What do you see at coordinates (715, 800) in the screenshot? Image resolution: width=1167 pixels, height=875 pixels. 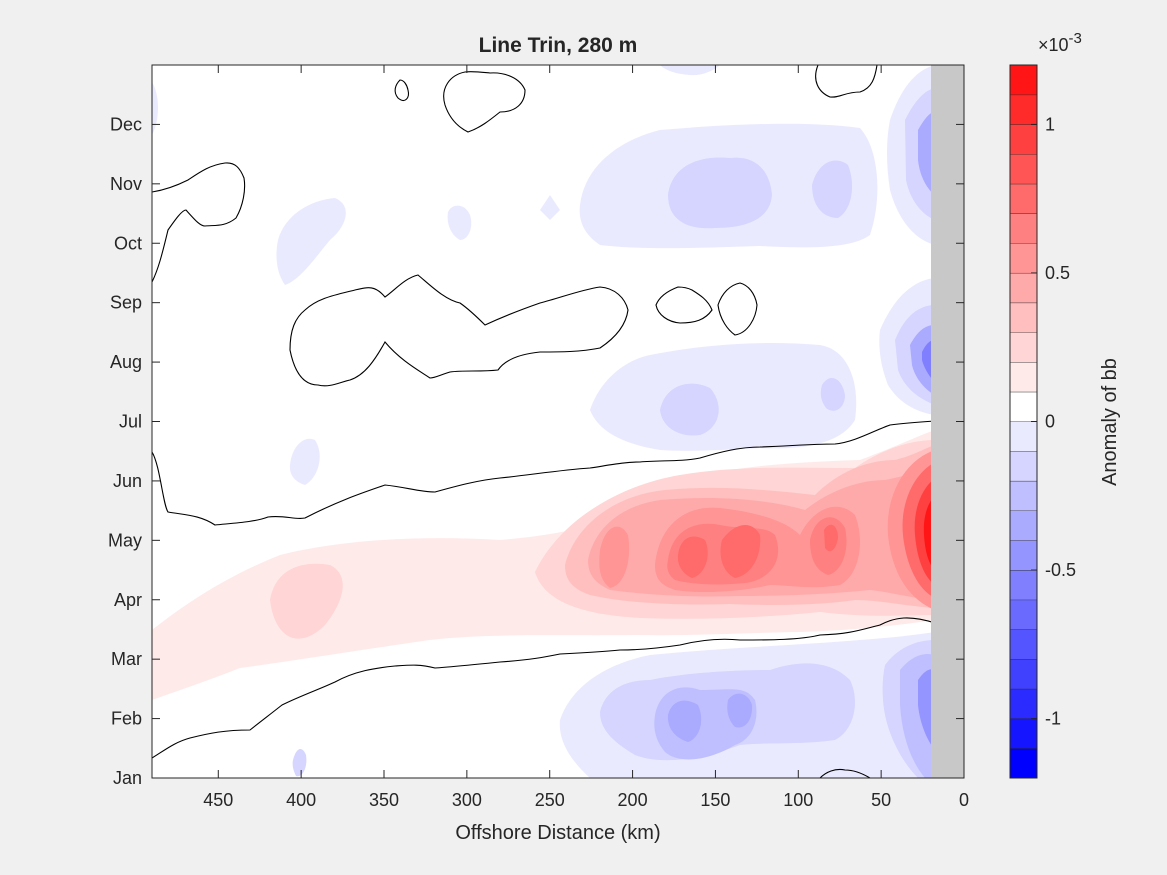 I see `x-tick-label: 150` at bounding box center [715, 800].